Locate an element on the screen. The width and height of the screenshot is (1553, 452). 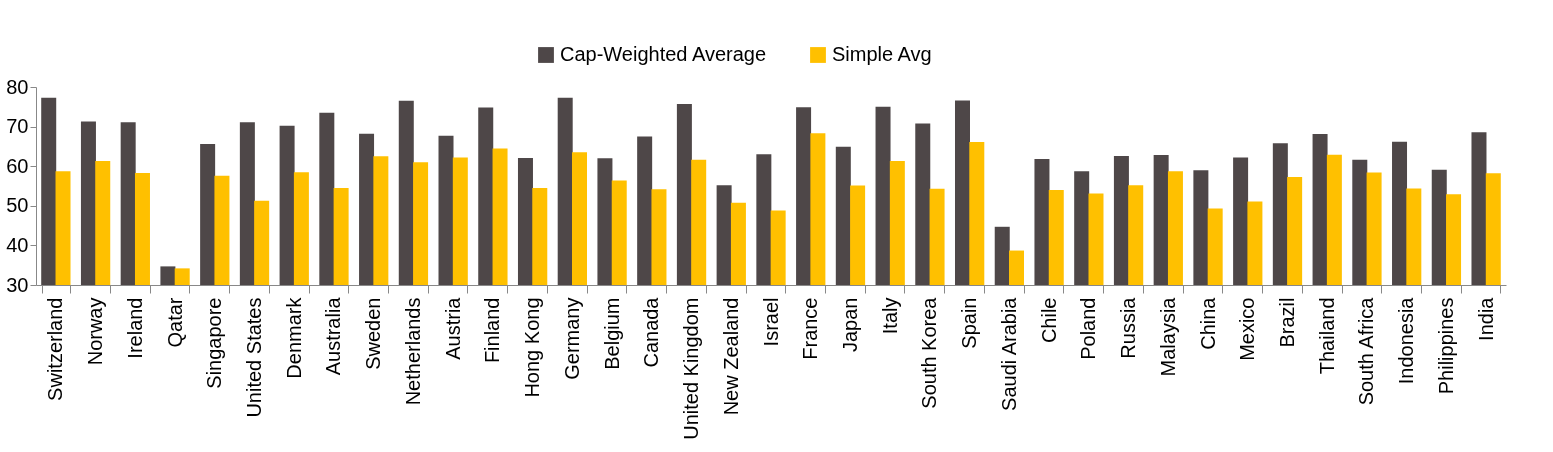
x-tick-label: Hong Kong is located at coordinates (532, 347).